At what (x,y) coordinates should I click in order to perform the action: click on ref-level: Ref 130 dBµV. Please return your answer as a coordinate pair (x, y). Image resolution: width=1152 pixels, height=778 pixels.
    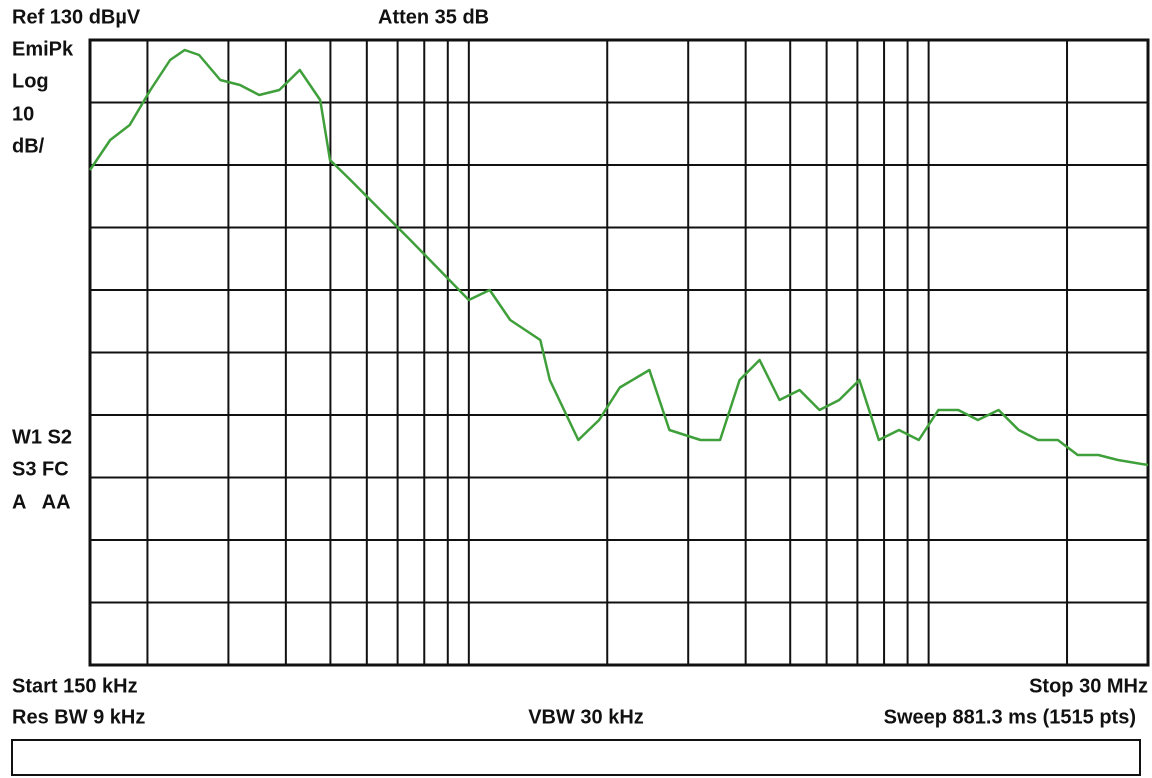
    Looking at the image, I should click on (76, 17).